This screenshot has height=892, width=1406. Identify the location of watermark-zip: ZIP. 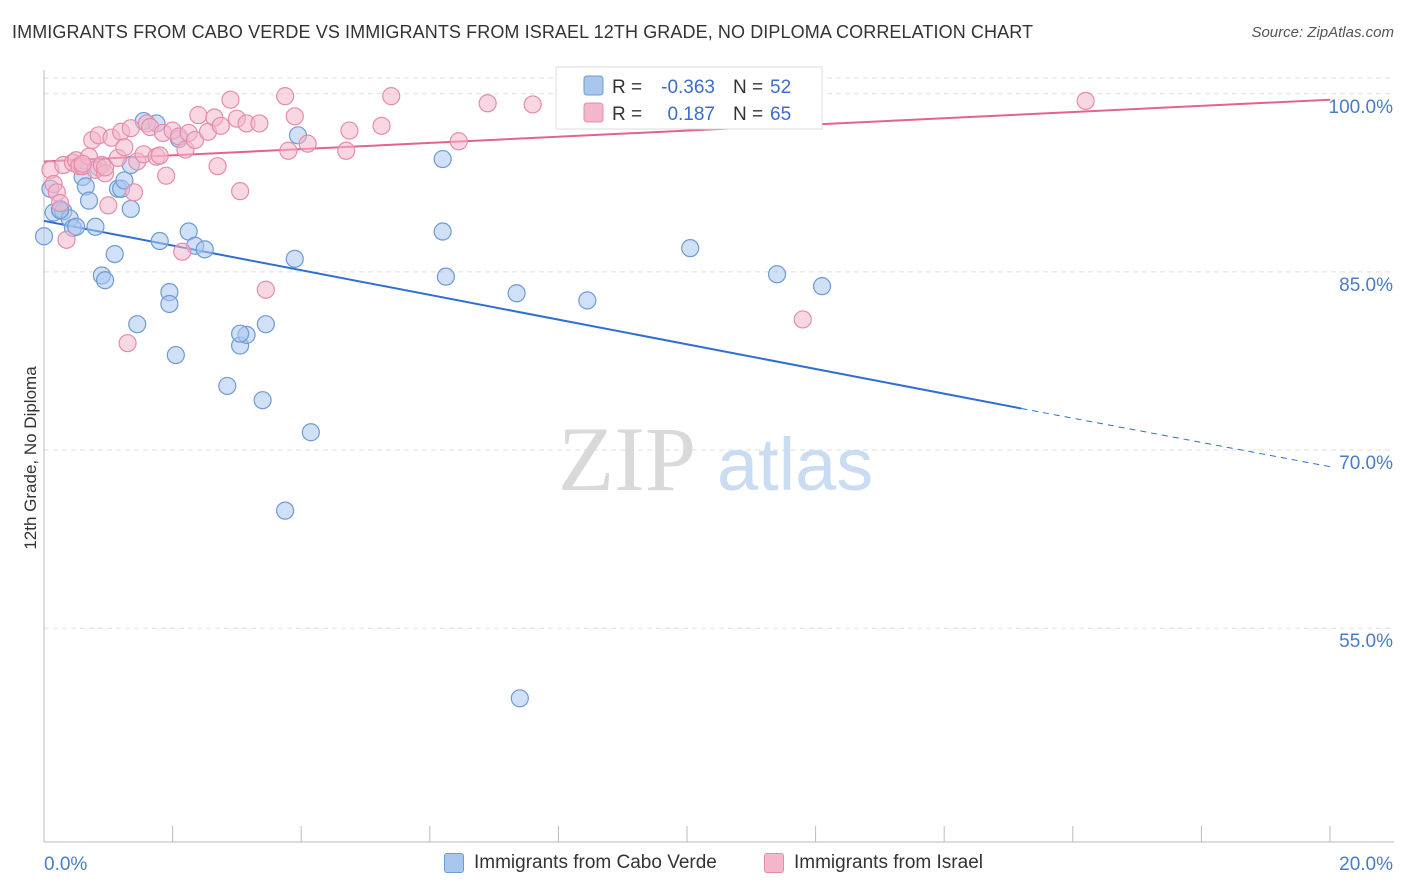
(627, 459).